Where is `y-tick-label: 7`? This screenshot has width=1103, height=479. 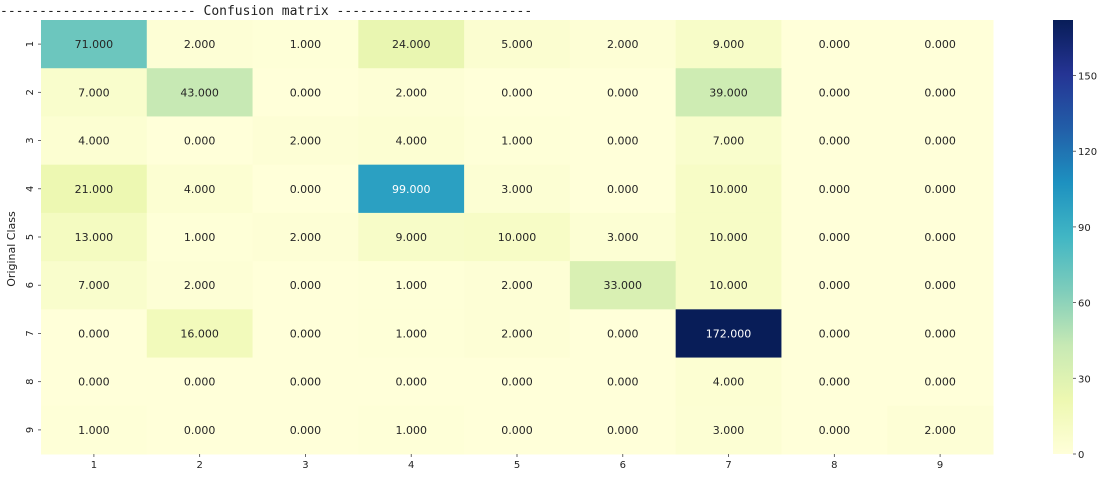 y-tick-label: 7 is located at coordinates (30, 333).